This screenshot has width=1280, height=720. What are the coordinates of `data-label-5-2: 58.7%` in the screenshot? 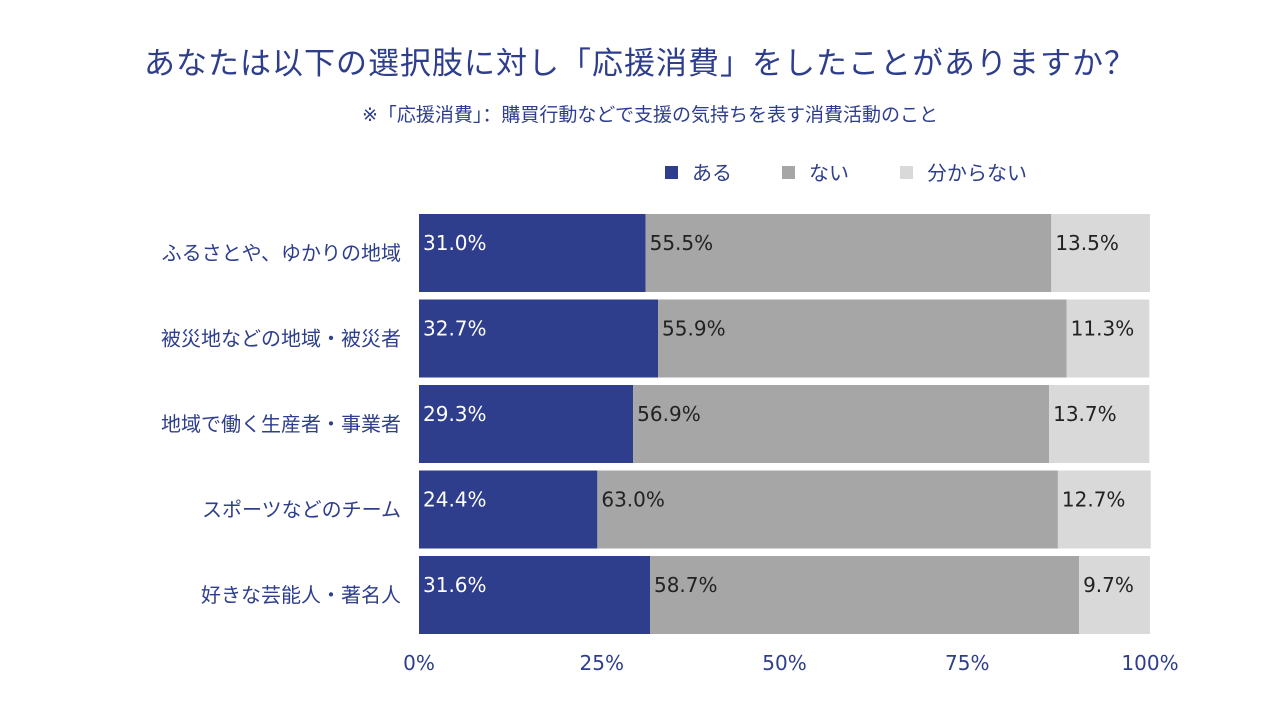 It's located at (686, 585).